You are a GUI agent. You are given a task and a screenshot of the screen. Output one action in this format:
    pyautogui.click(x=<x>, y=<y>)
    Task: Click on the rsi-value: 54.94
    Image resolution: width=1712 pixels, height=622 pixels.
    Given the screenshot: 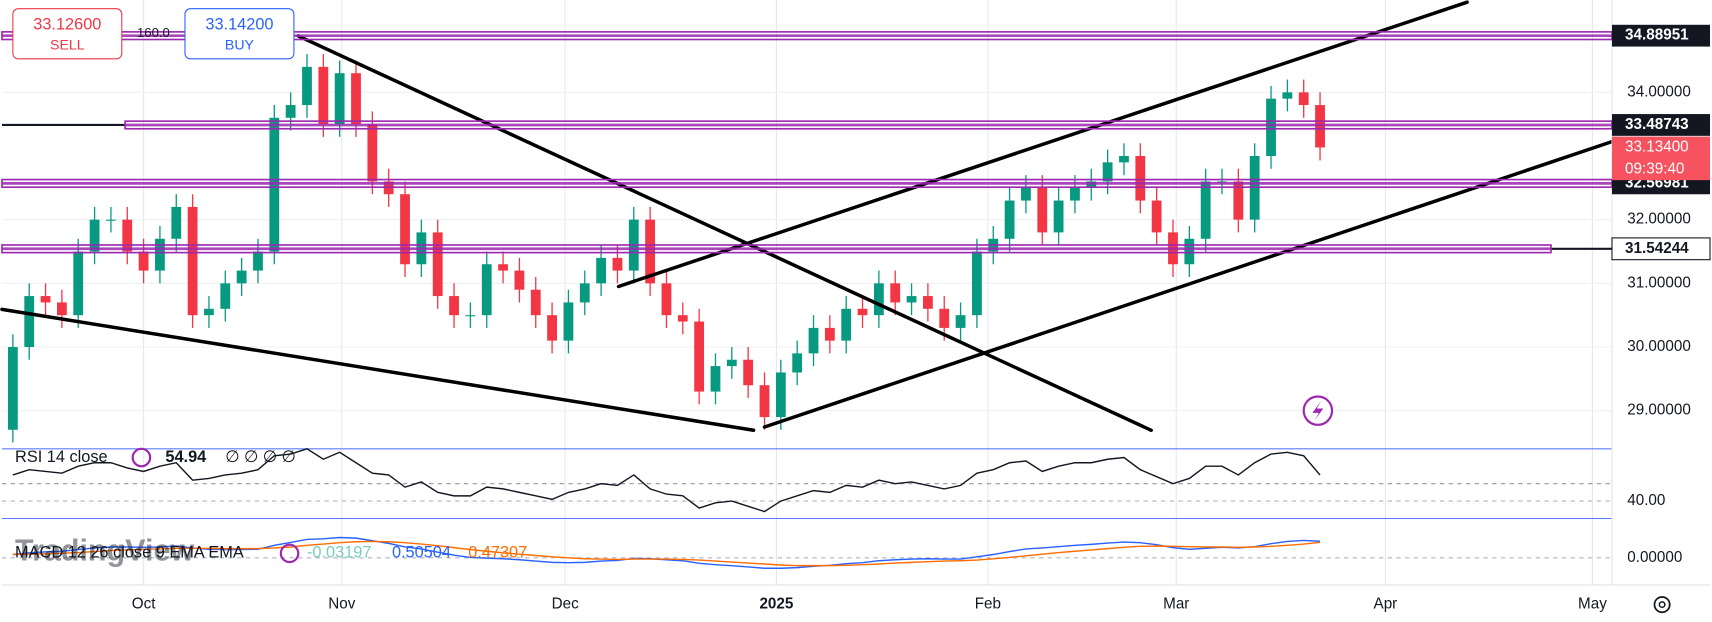 What is the action you would take?
    pyautogui.click(x=185, y=457)
    